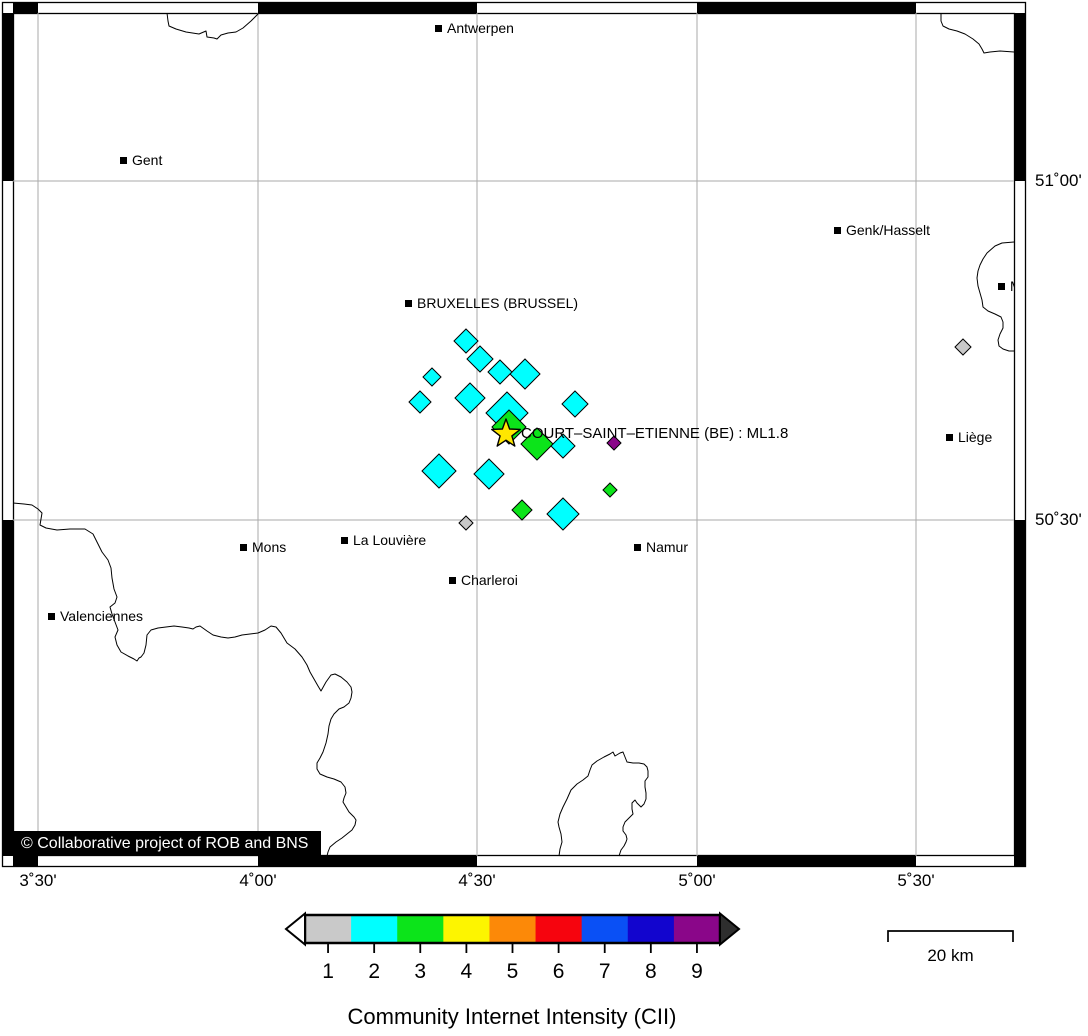  I want to click on city-marker: Genk/Hasselt, so click(882, 230).